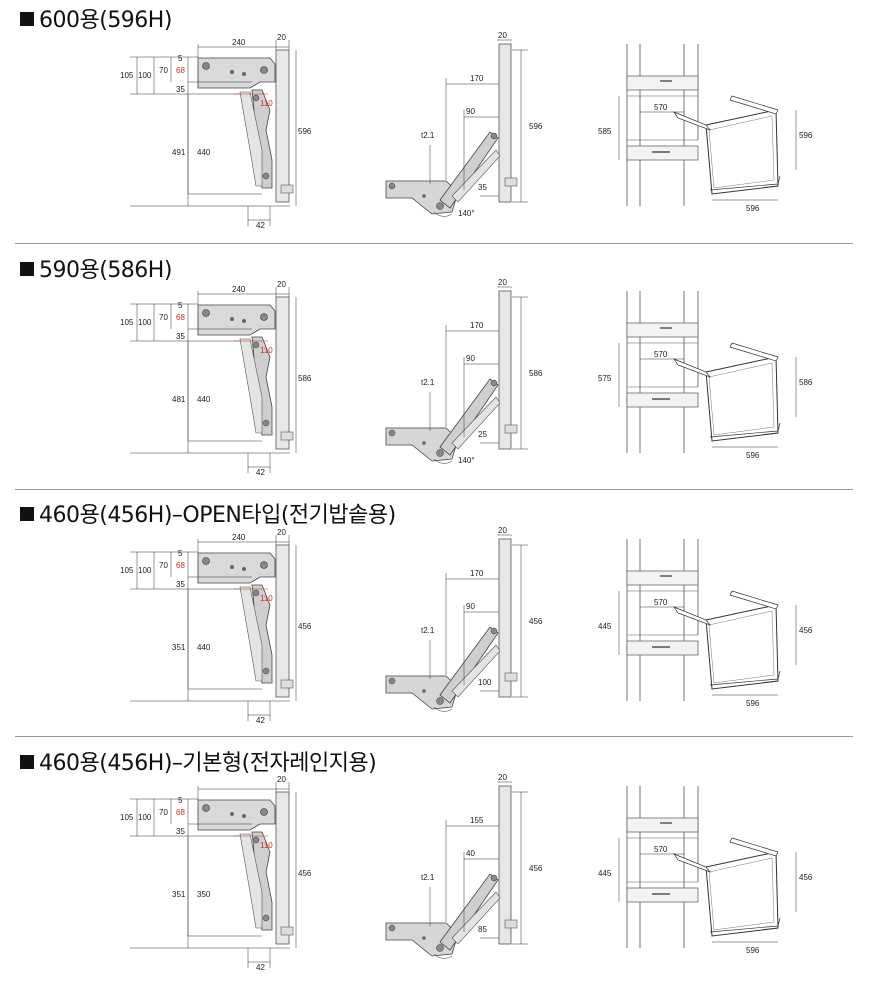 This screenshot has height=987, width=880. I want to click on dim-big-height: 481, so click(179, 399).